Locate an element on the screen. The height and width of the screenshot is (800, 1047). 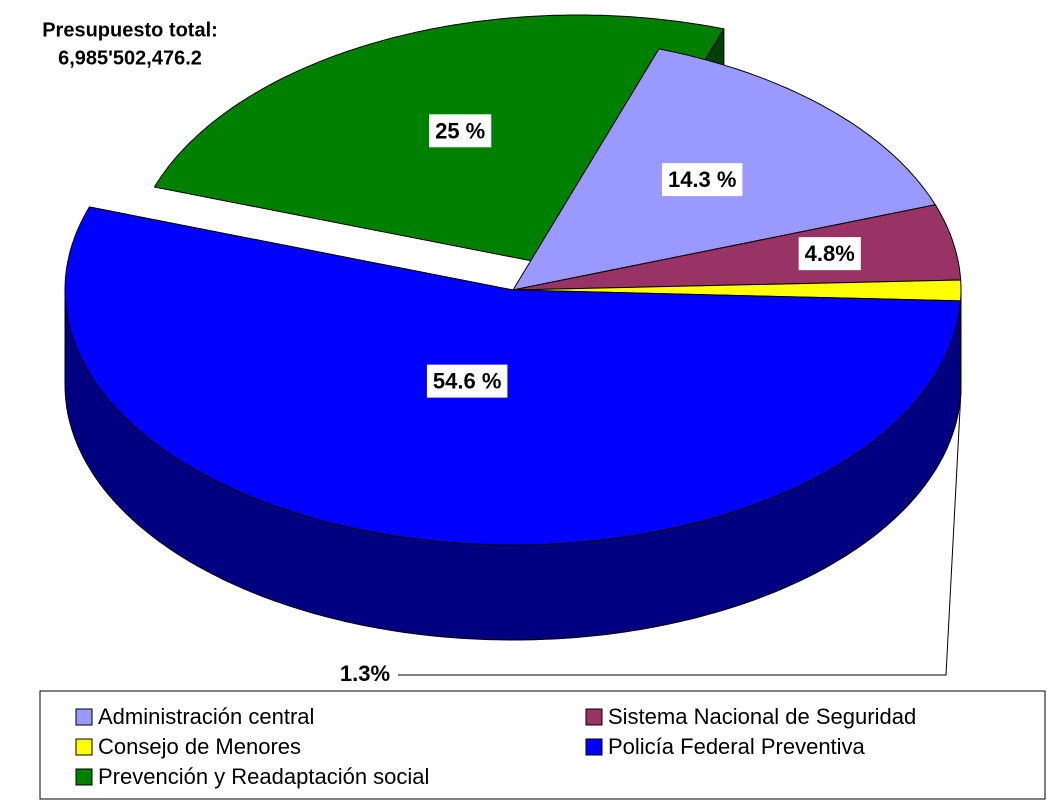
legend-label: Sistema Nacional de Seguridad is located at coordinates (762, 716).